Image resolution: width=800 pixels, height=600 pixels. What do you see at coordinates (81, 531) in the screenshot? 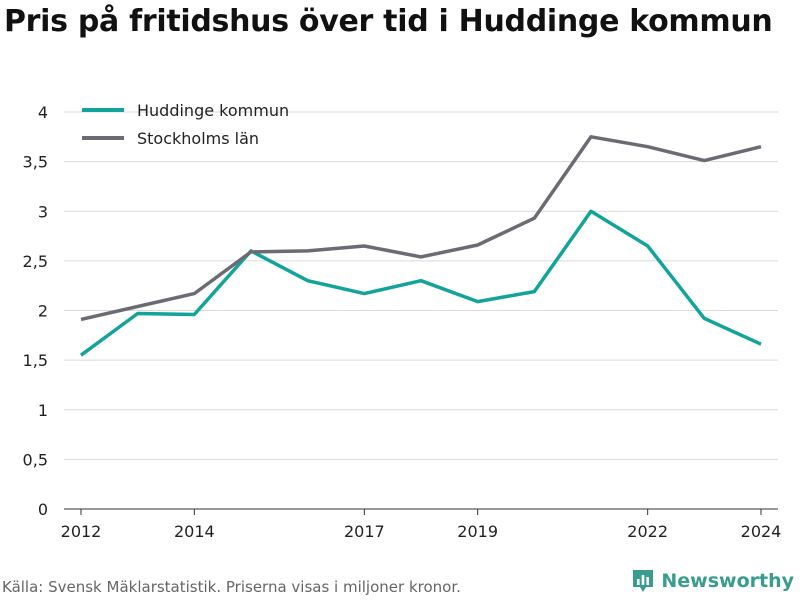
I see `x-tick-label: 2012` at bounding box center [81, 531].